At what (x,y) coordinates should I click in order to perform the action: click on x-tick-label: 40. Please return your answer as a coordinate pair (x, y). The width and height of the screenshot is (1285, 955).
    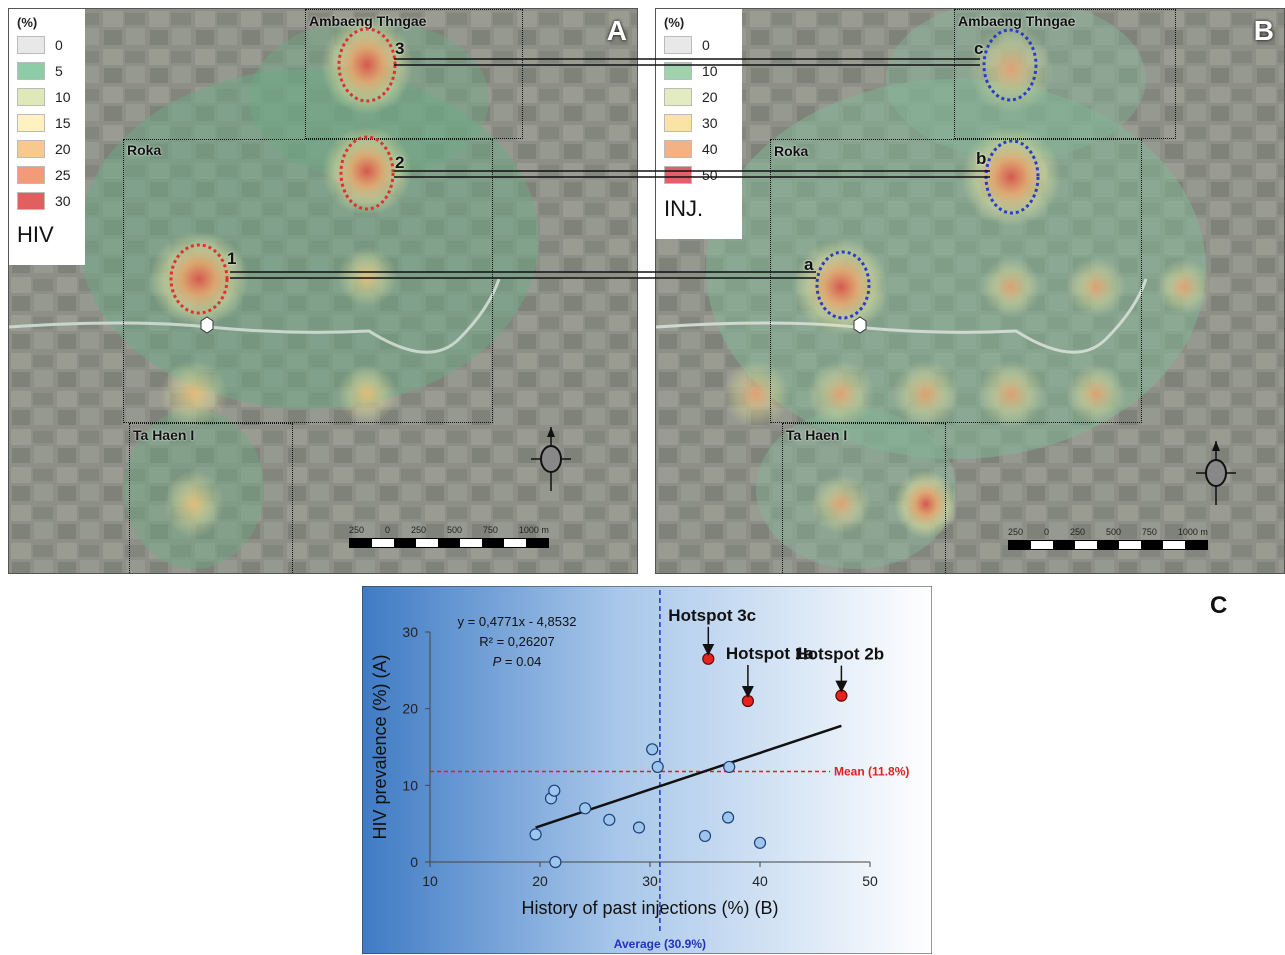
    Looking at the image, I should click on (760, 881).